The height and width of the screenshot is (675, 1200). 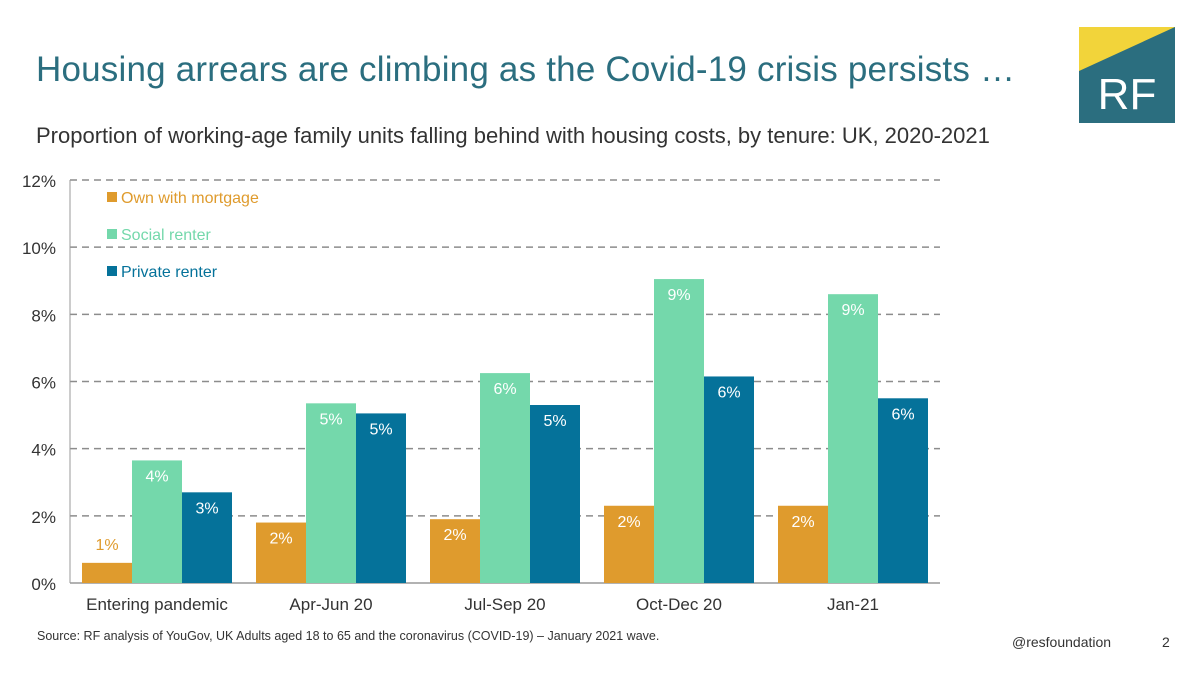 What do you see at coordinates (106, 545) in the screenshot?
I see `data-label: 1%` at bounding box center [106, 545].